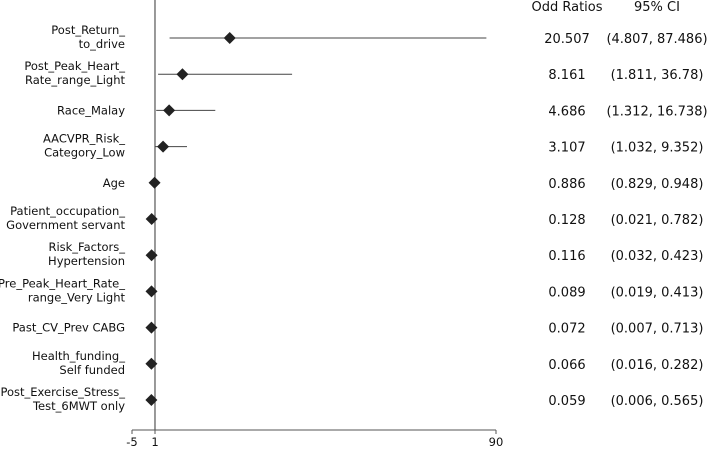  I want to click on odds-ratio-value: 0.089, so click(566, 292).